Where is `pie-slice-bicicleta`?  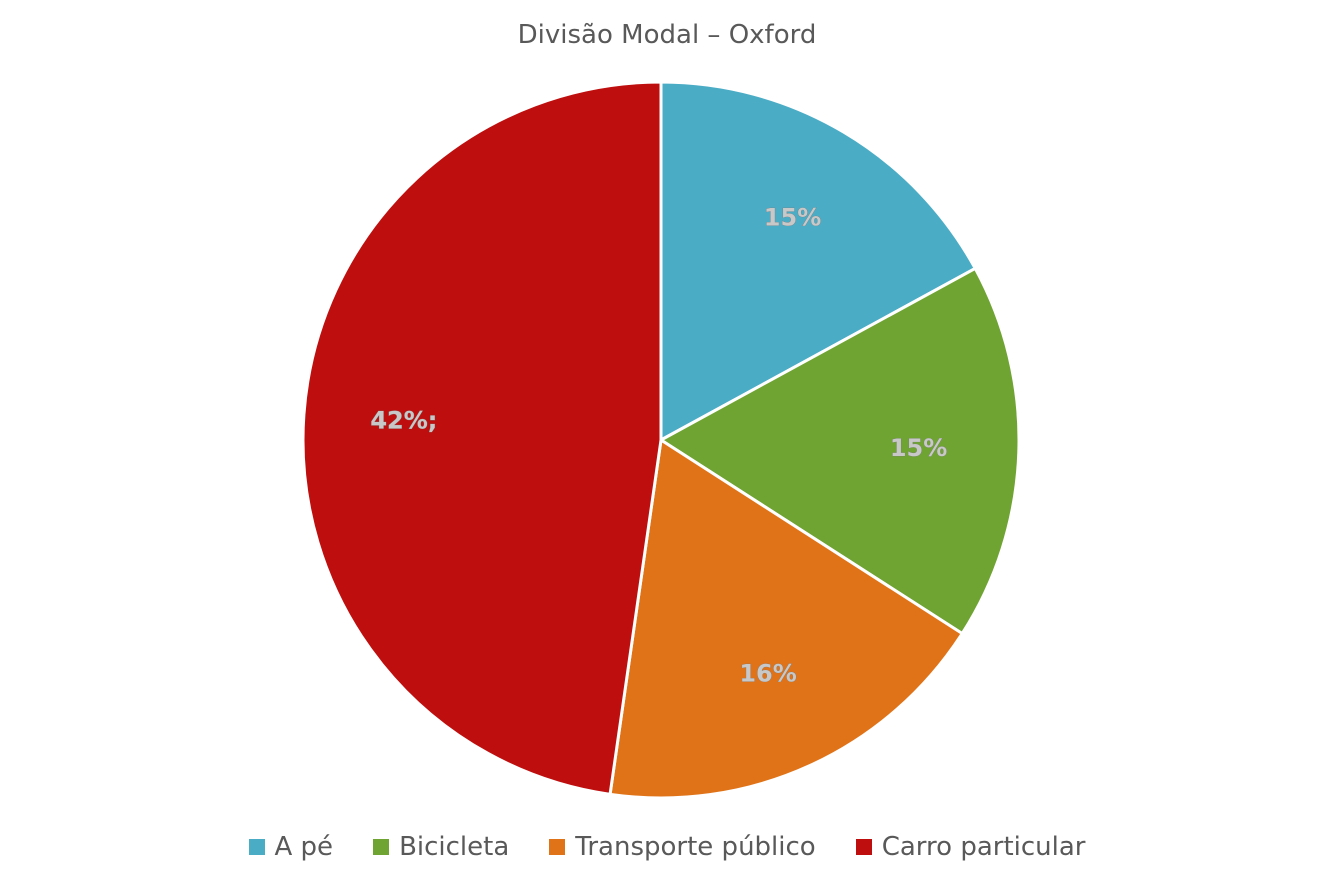 pie-slice-bicicleta is located at coordinates (839, 451).